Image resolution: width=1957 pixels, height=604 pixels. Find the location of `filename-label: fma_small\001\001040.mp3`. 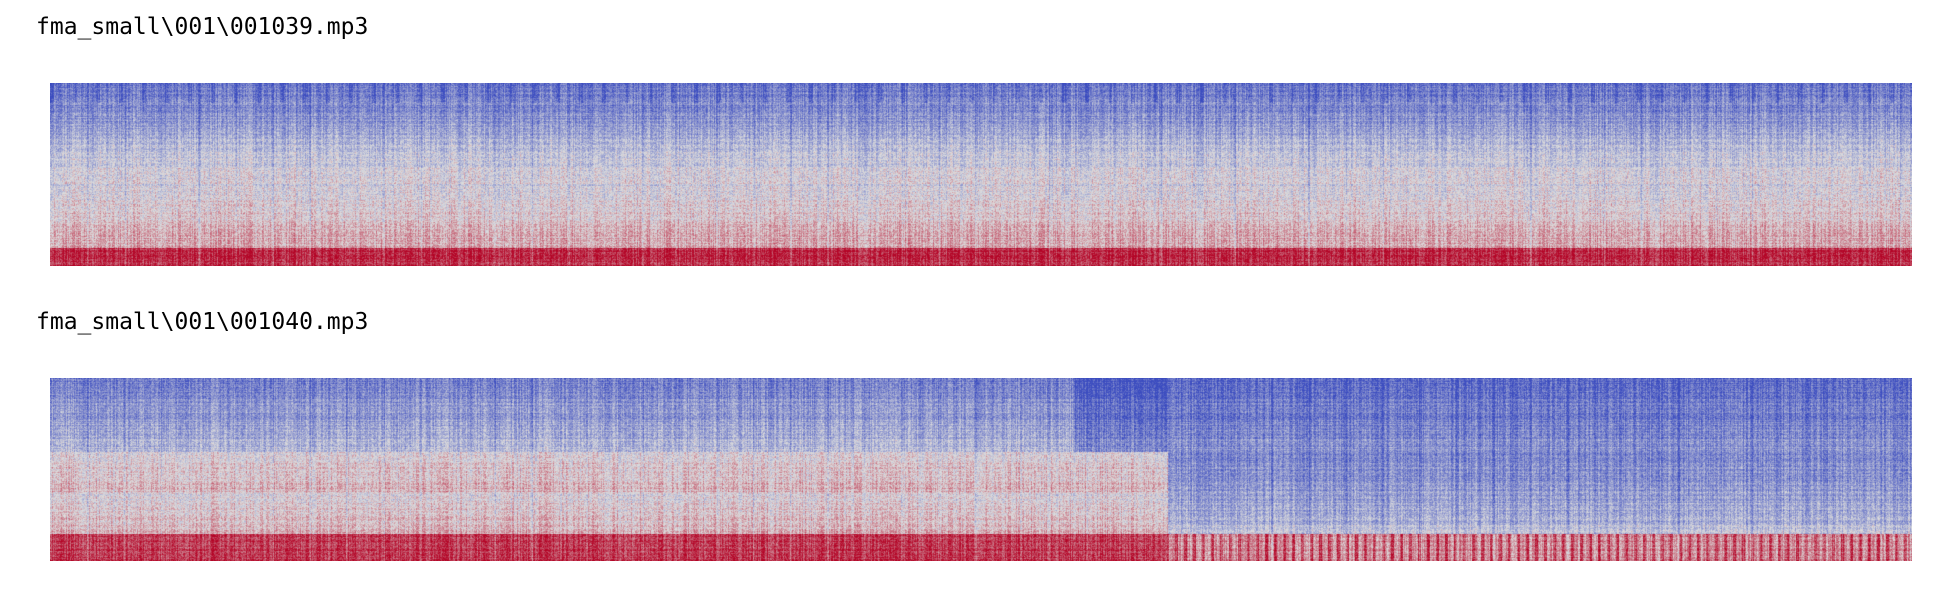

filename-label: fma_small\001\001040.mp3 is located at coordinates (202, 322).